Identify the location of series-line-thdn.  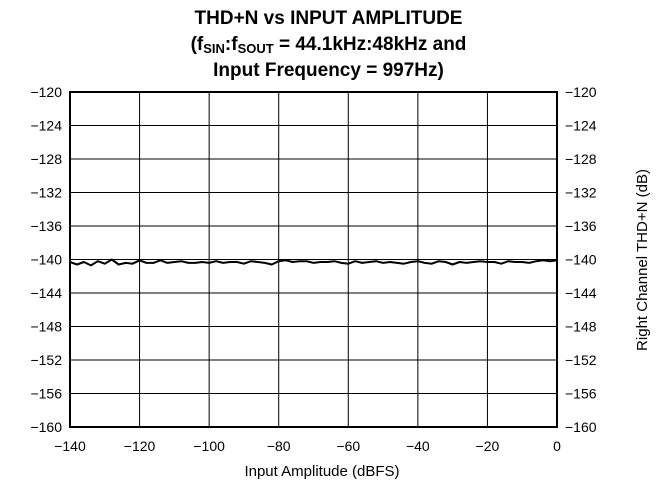
(313, 262).